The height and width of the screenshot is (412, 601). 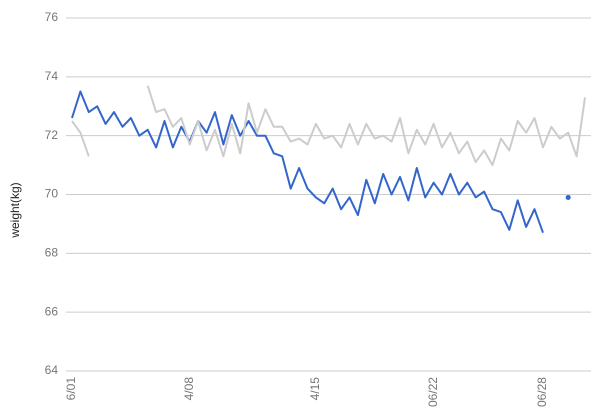 I want to click on y-tick-label: 74, so click(x=52, y=76).